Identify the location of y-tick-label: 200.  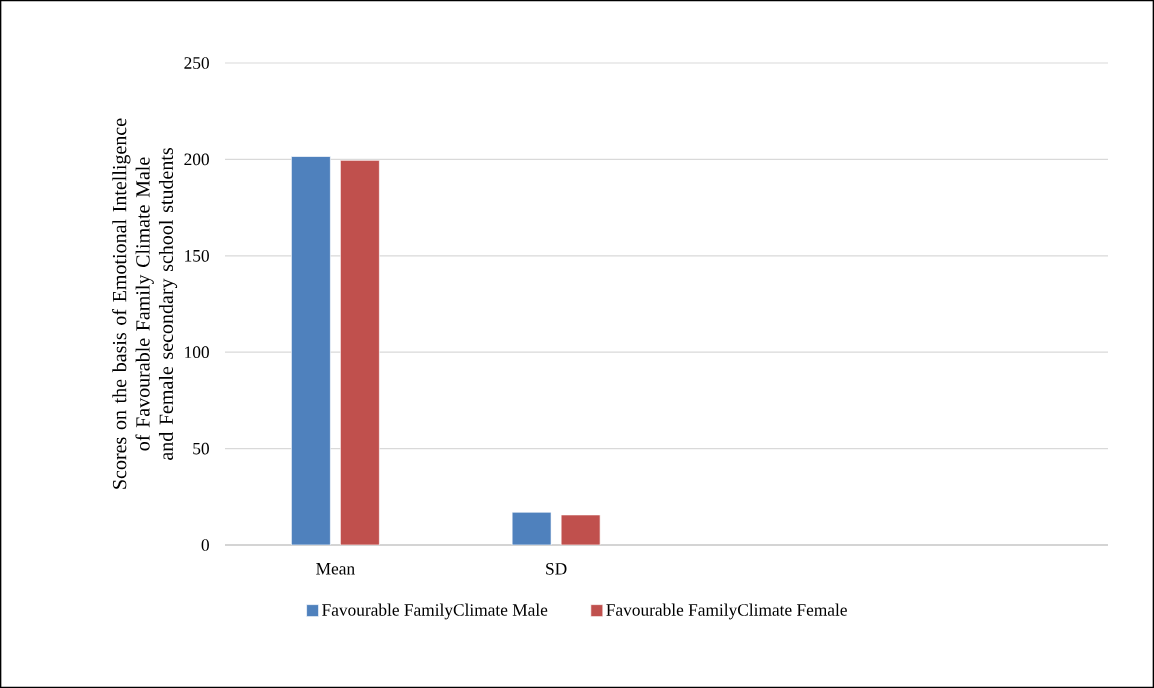
(196, 159).